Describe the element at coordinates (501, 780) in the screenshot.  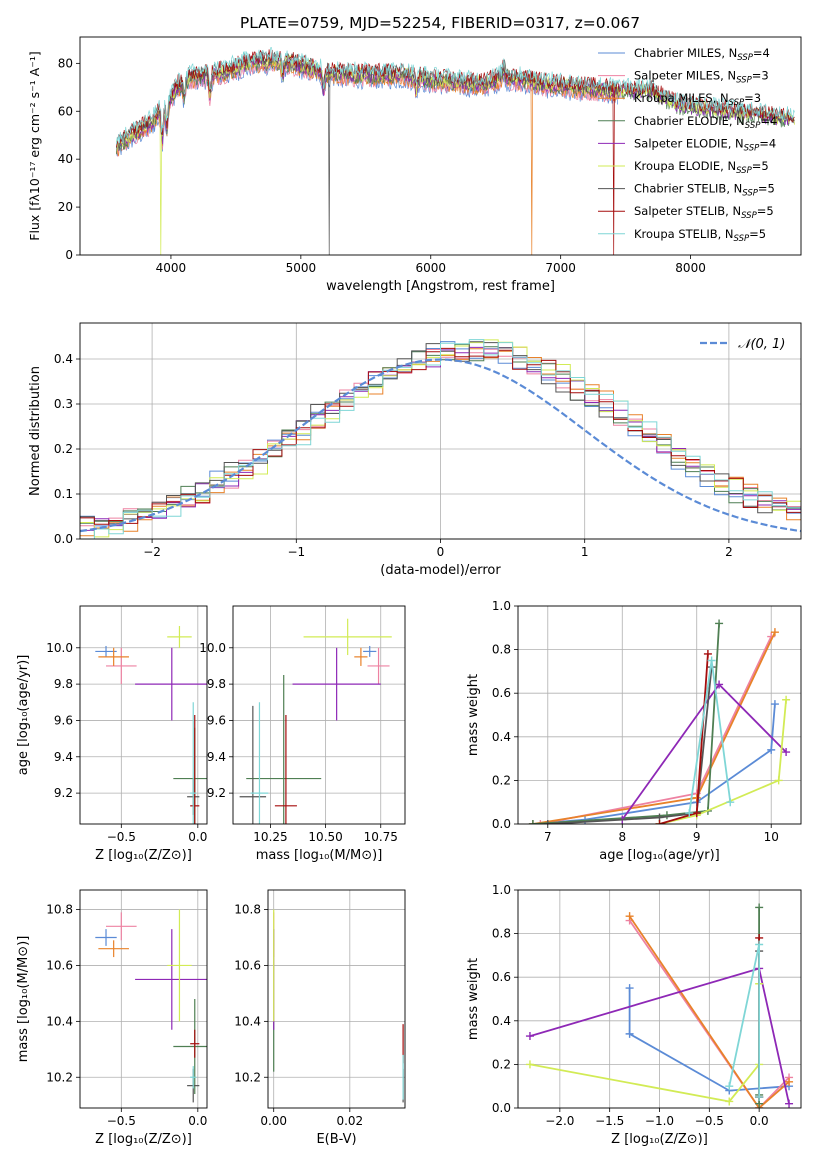
I see `y-tick-label: 0.2` at that location.